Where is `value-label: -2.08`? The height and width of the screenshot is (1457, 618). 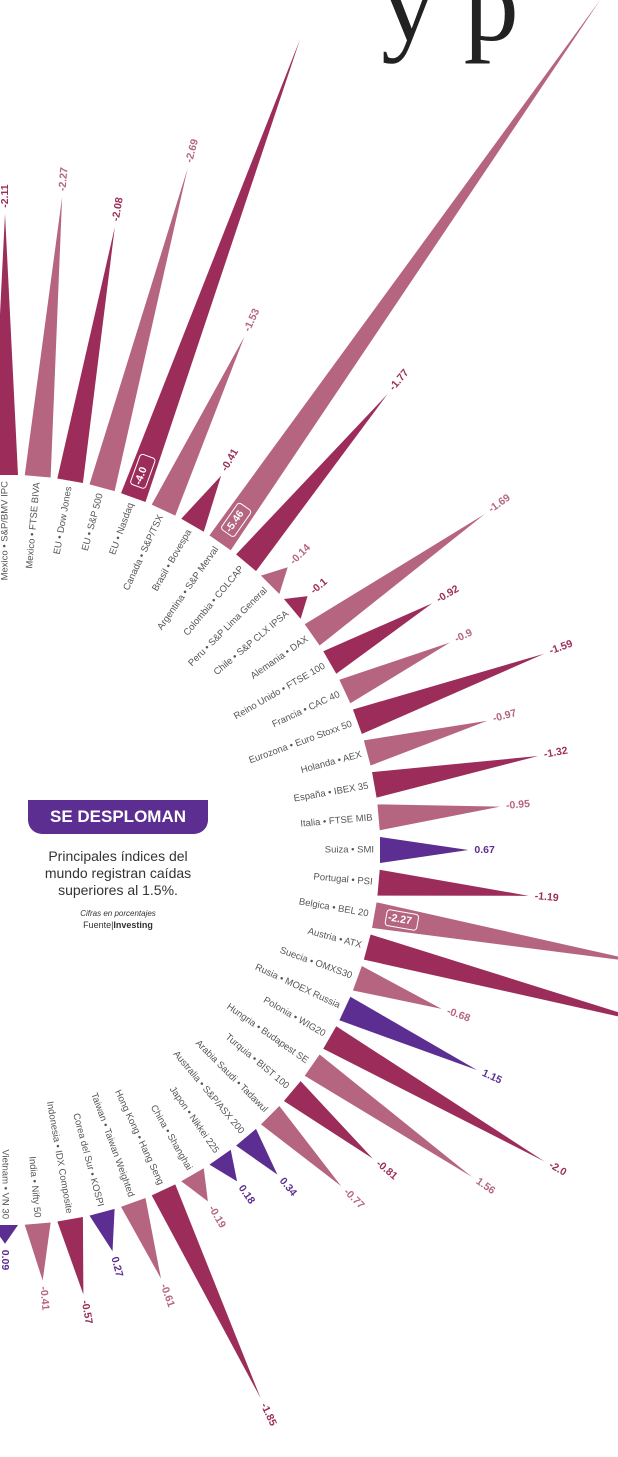
value-label: -2.08 is located at coordinates (118, 209).